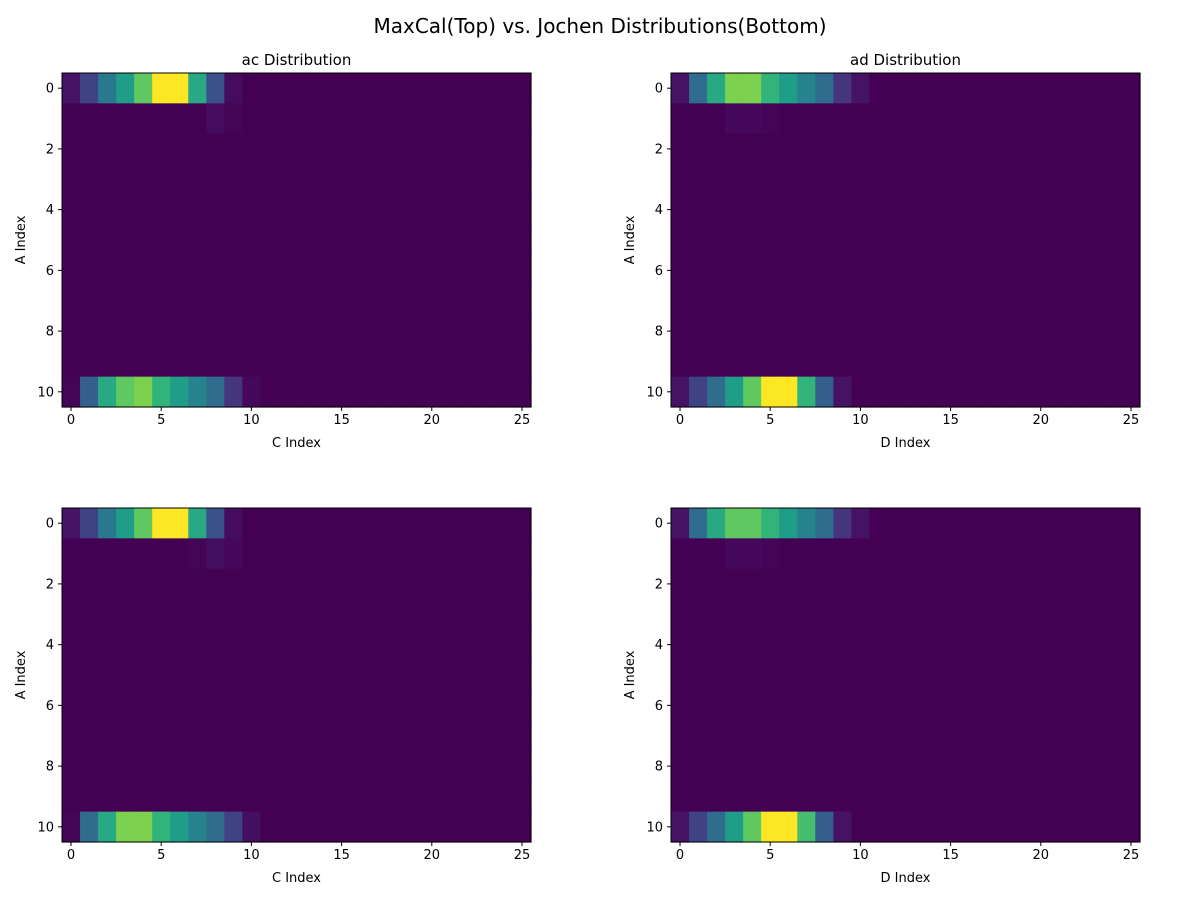 This screenshot has width=1200, height=900. Describe the element at coordinates (432, 855) in the screenshot. I see `x-tick-label: 20` at that location.